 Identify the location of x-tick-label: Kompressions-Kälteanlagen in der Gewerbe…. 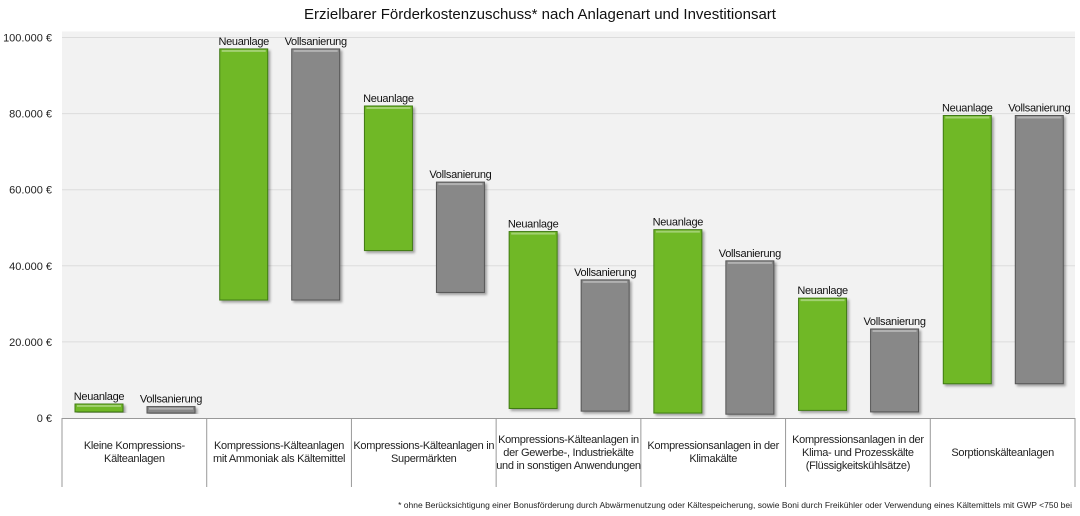
(568, 452).